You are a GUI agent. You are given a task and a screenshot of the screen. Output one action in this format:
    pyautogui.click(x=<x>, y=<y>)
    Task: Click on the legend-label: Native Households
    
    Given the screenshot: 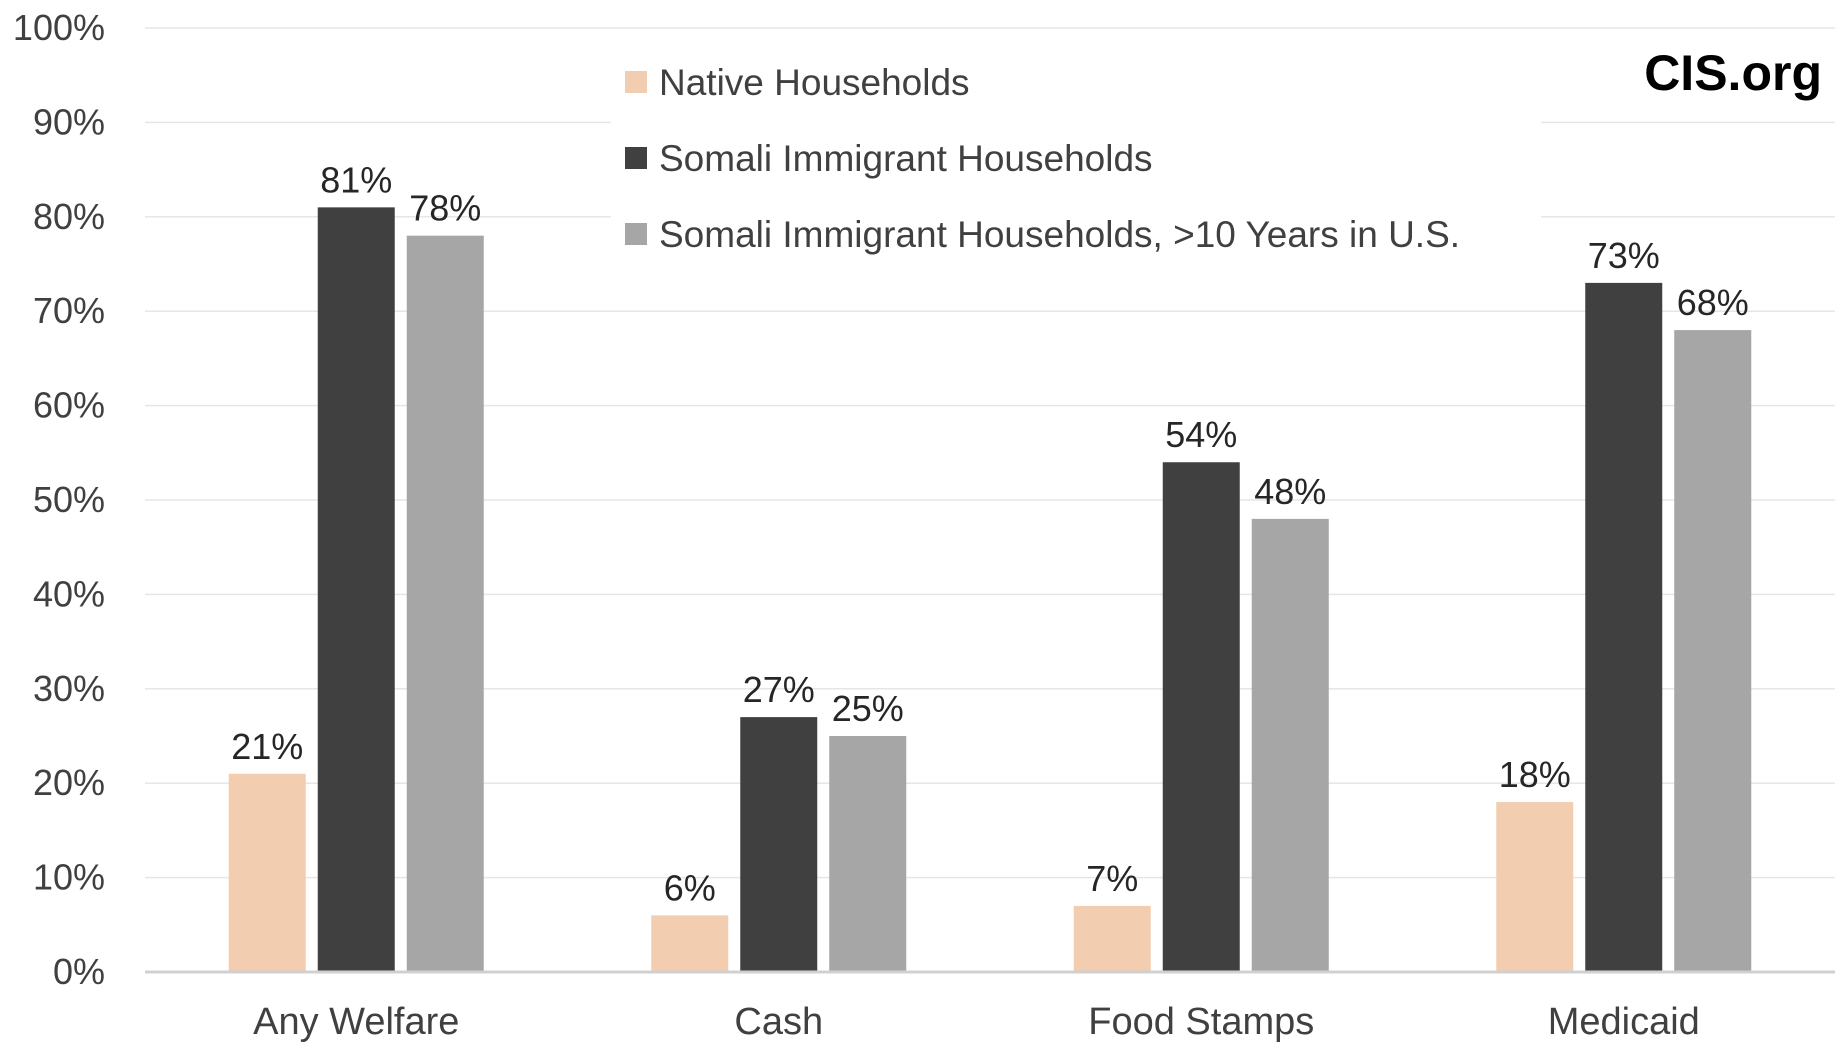 What is the action you would take?
    pyautogui.click(x=814, y=82)
    